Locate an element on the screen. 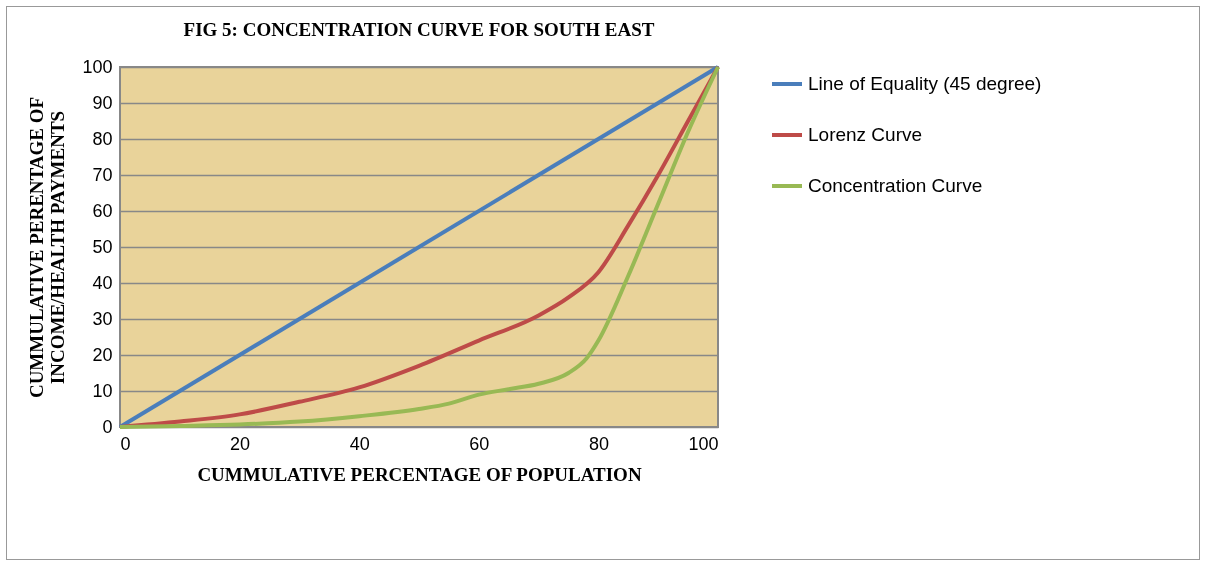 The height and width of the screenshot is (568, 1208). y-tick-label: 10 is located at coordinates (102, 390).